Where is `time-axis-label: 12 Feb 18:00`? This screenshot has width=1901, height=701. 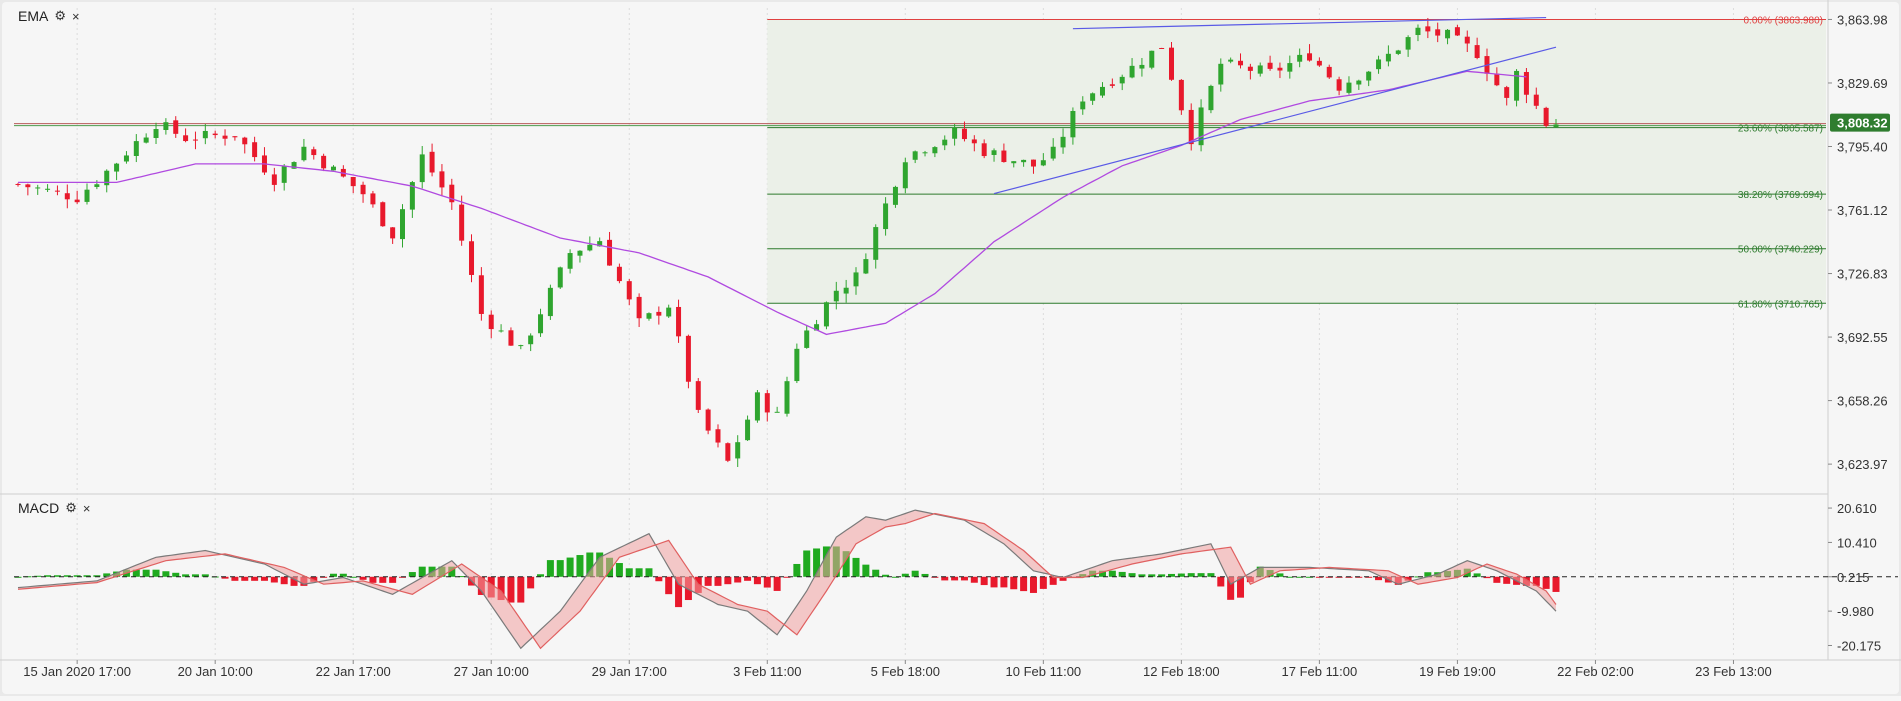 time-axis-label: 12 Feb 18:00 is located at coordinates (1181, 671).